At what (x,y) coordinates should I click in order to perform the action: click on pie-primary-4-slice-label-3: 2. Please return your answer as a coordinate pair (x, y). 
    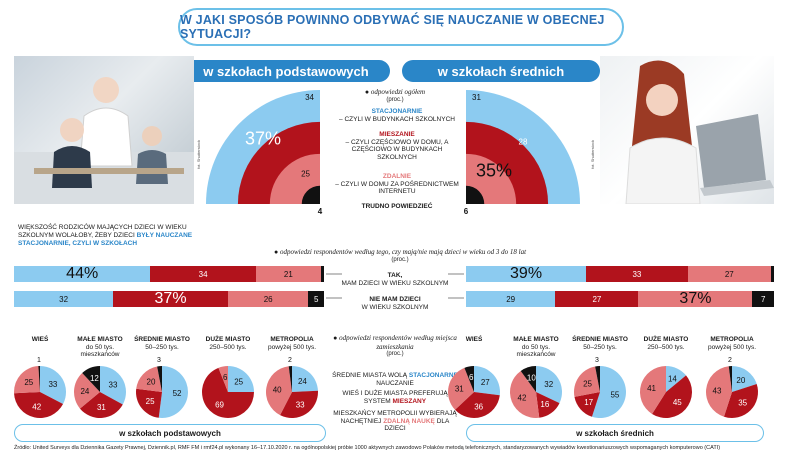
    Looking at the image, I should click on (290, 360).